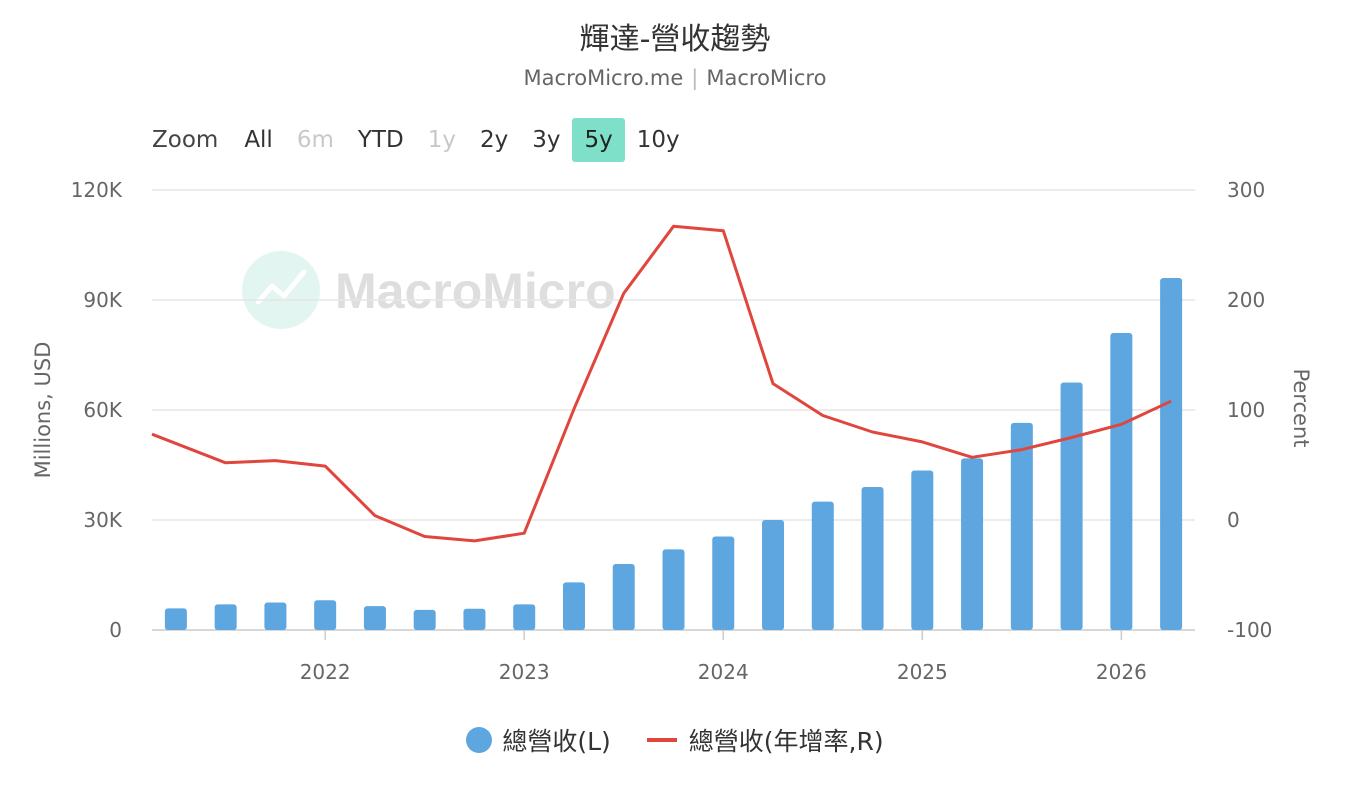  I want to click on range-button-ytd: YTD, so click(380, 140).